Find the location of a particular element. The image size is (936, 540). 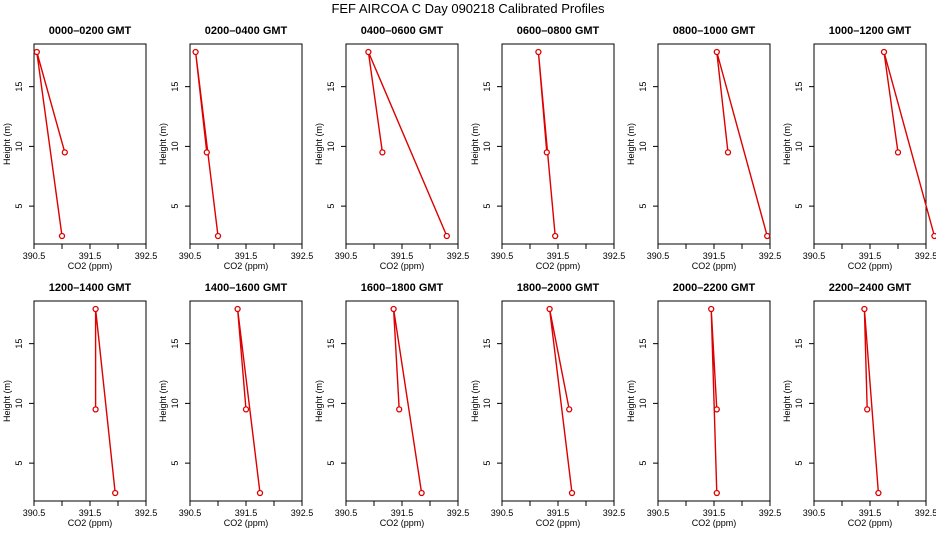

panel-title: 0200–0400 GMT is located at coordinates (246, 31).